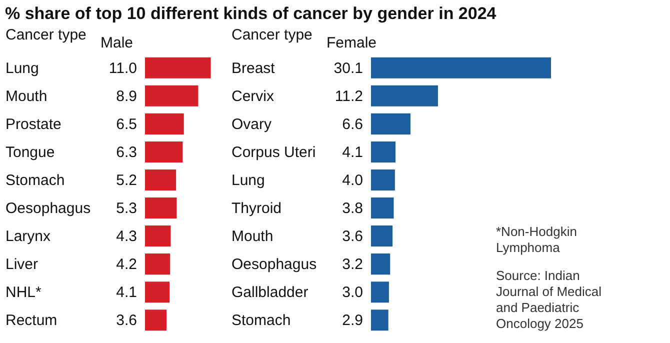 The height and width of the screenshot is (343, 670). Describe the element at coordinates (126, 152) in the screenshot. I see `data-label: 6.3` at that location.